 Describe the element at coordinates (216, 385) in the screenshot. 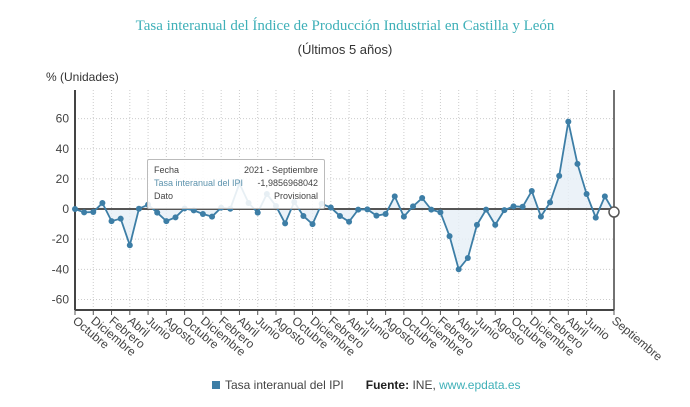

I see `legend-swatch` at that location.